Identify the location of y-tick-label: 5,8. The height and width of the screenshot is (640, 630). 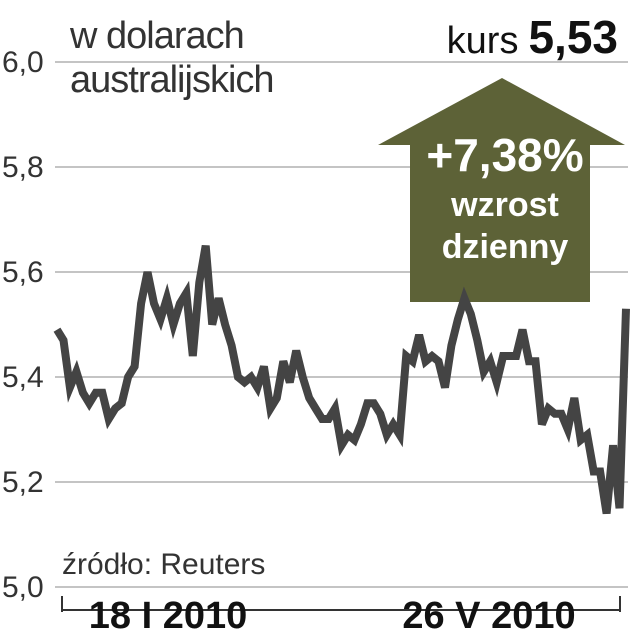
(23, 167).